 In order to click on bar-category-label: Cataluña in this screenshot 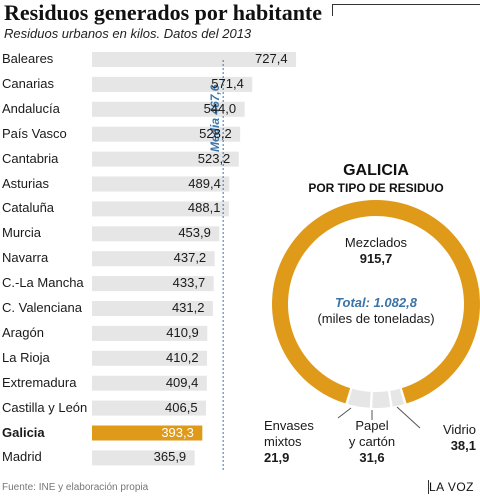, I will do `click(28, 208)`.